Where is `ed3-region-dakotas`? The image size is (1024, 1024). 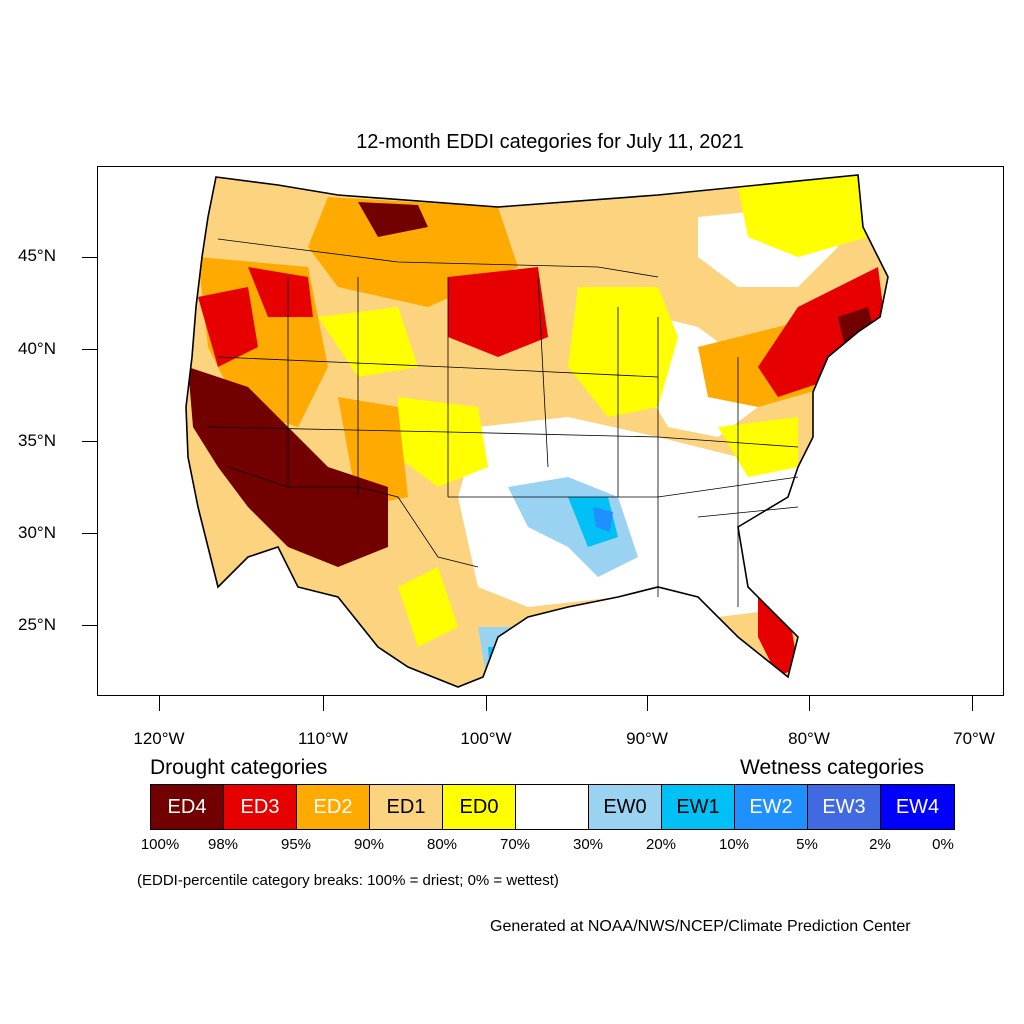
ed3-region-dakotas is located at coordinates (498, 312).